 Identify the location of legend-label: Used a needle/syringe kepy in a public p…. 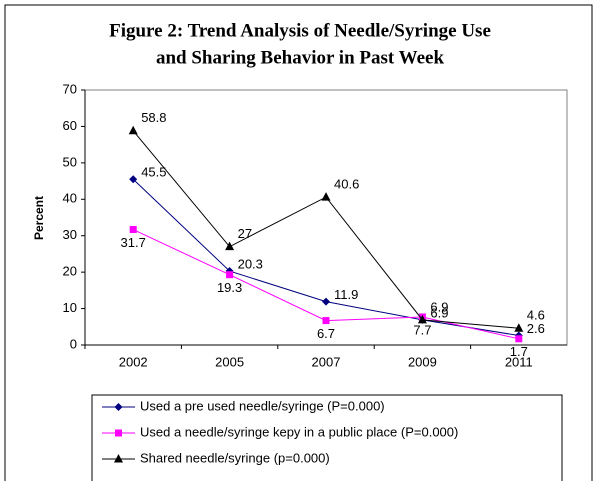
(299, 431).